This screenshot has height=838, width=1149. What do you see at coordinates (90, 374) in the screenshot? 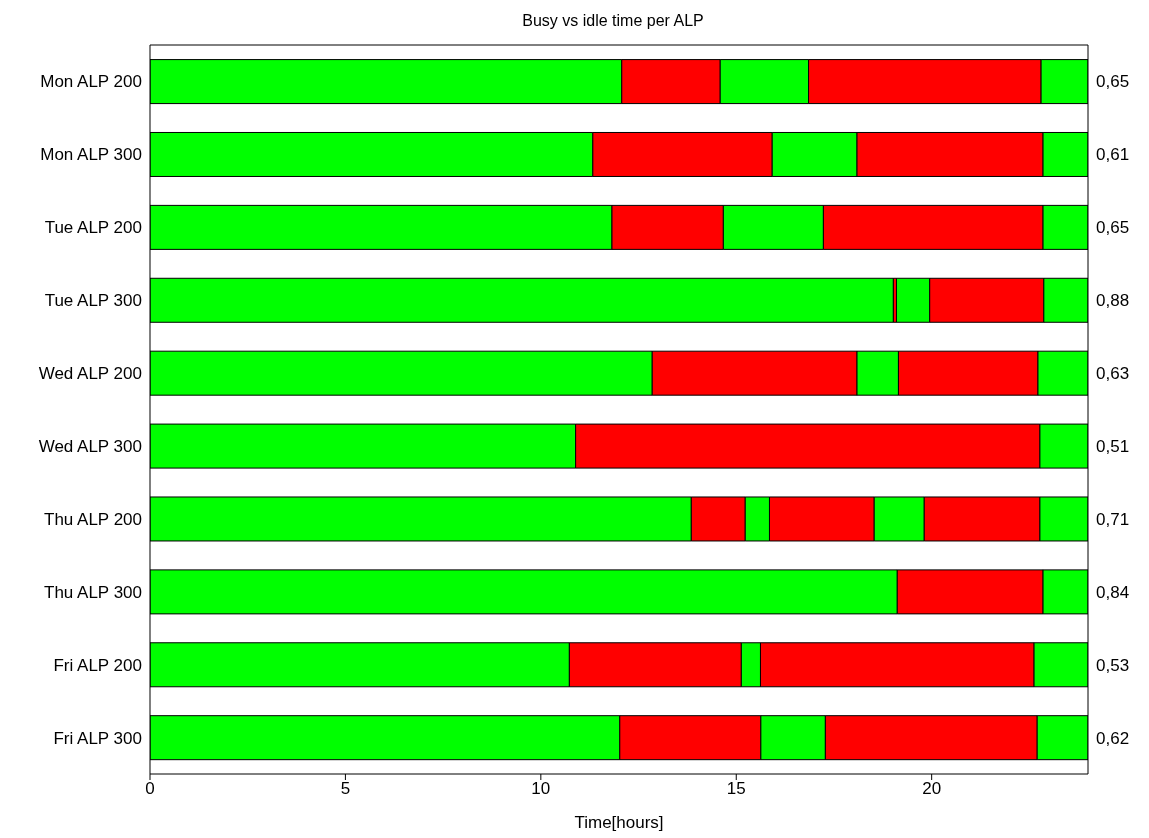
I see `y-tick-label: Wed ALP 200` at bounding box center [90, 374].